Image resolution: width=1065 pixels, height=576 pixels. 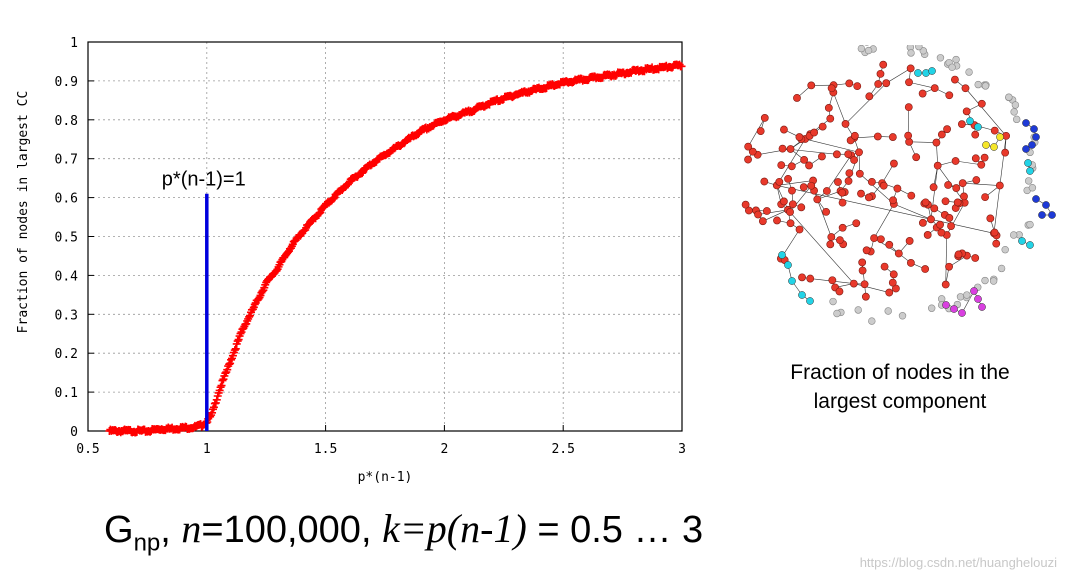 What do you see at coordinates (204, 180) in the screenshot?
I see `threshold-label: p*(n-1)=1` at bounding box center [204, 180].